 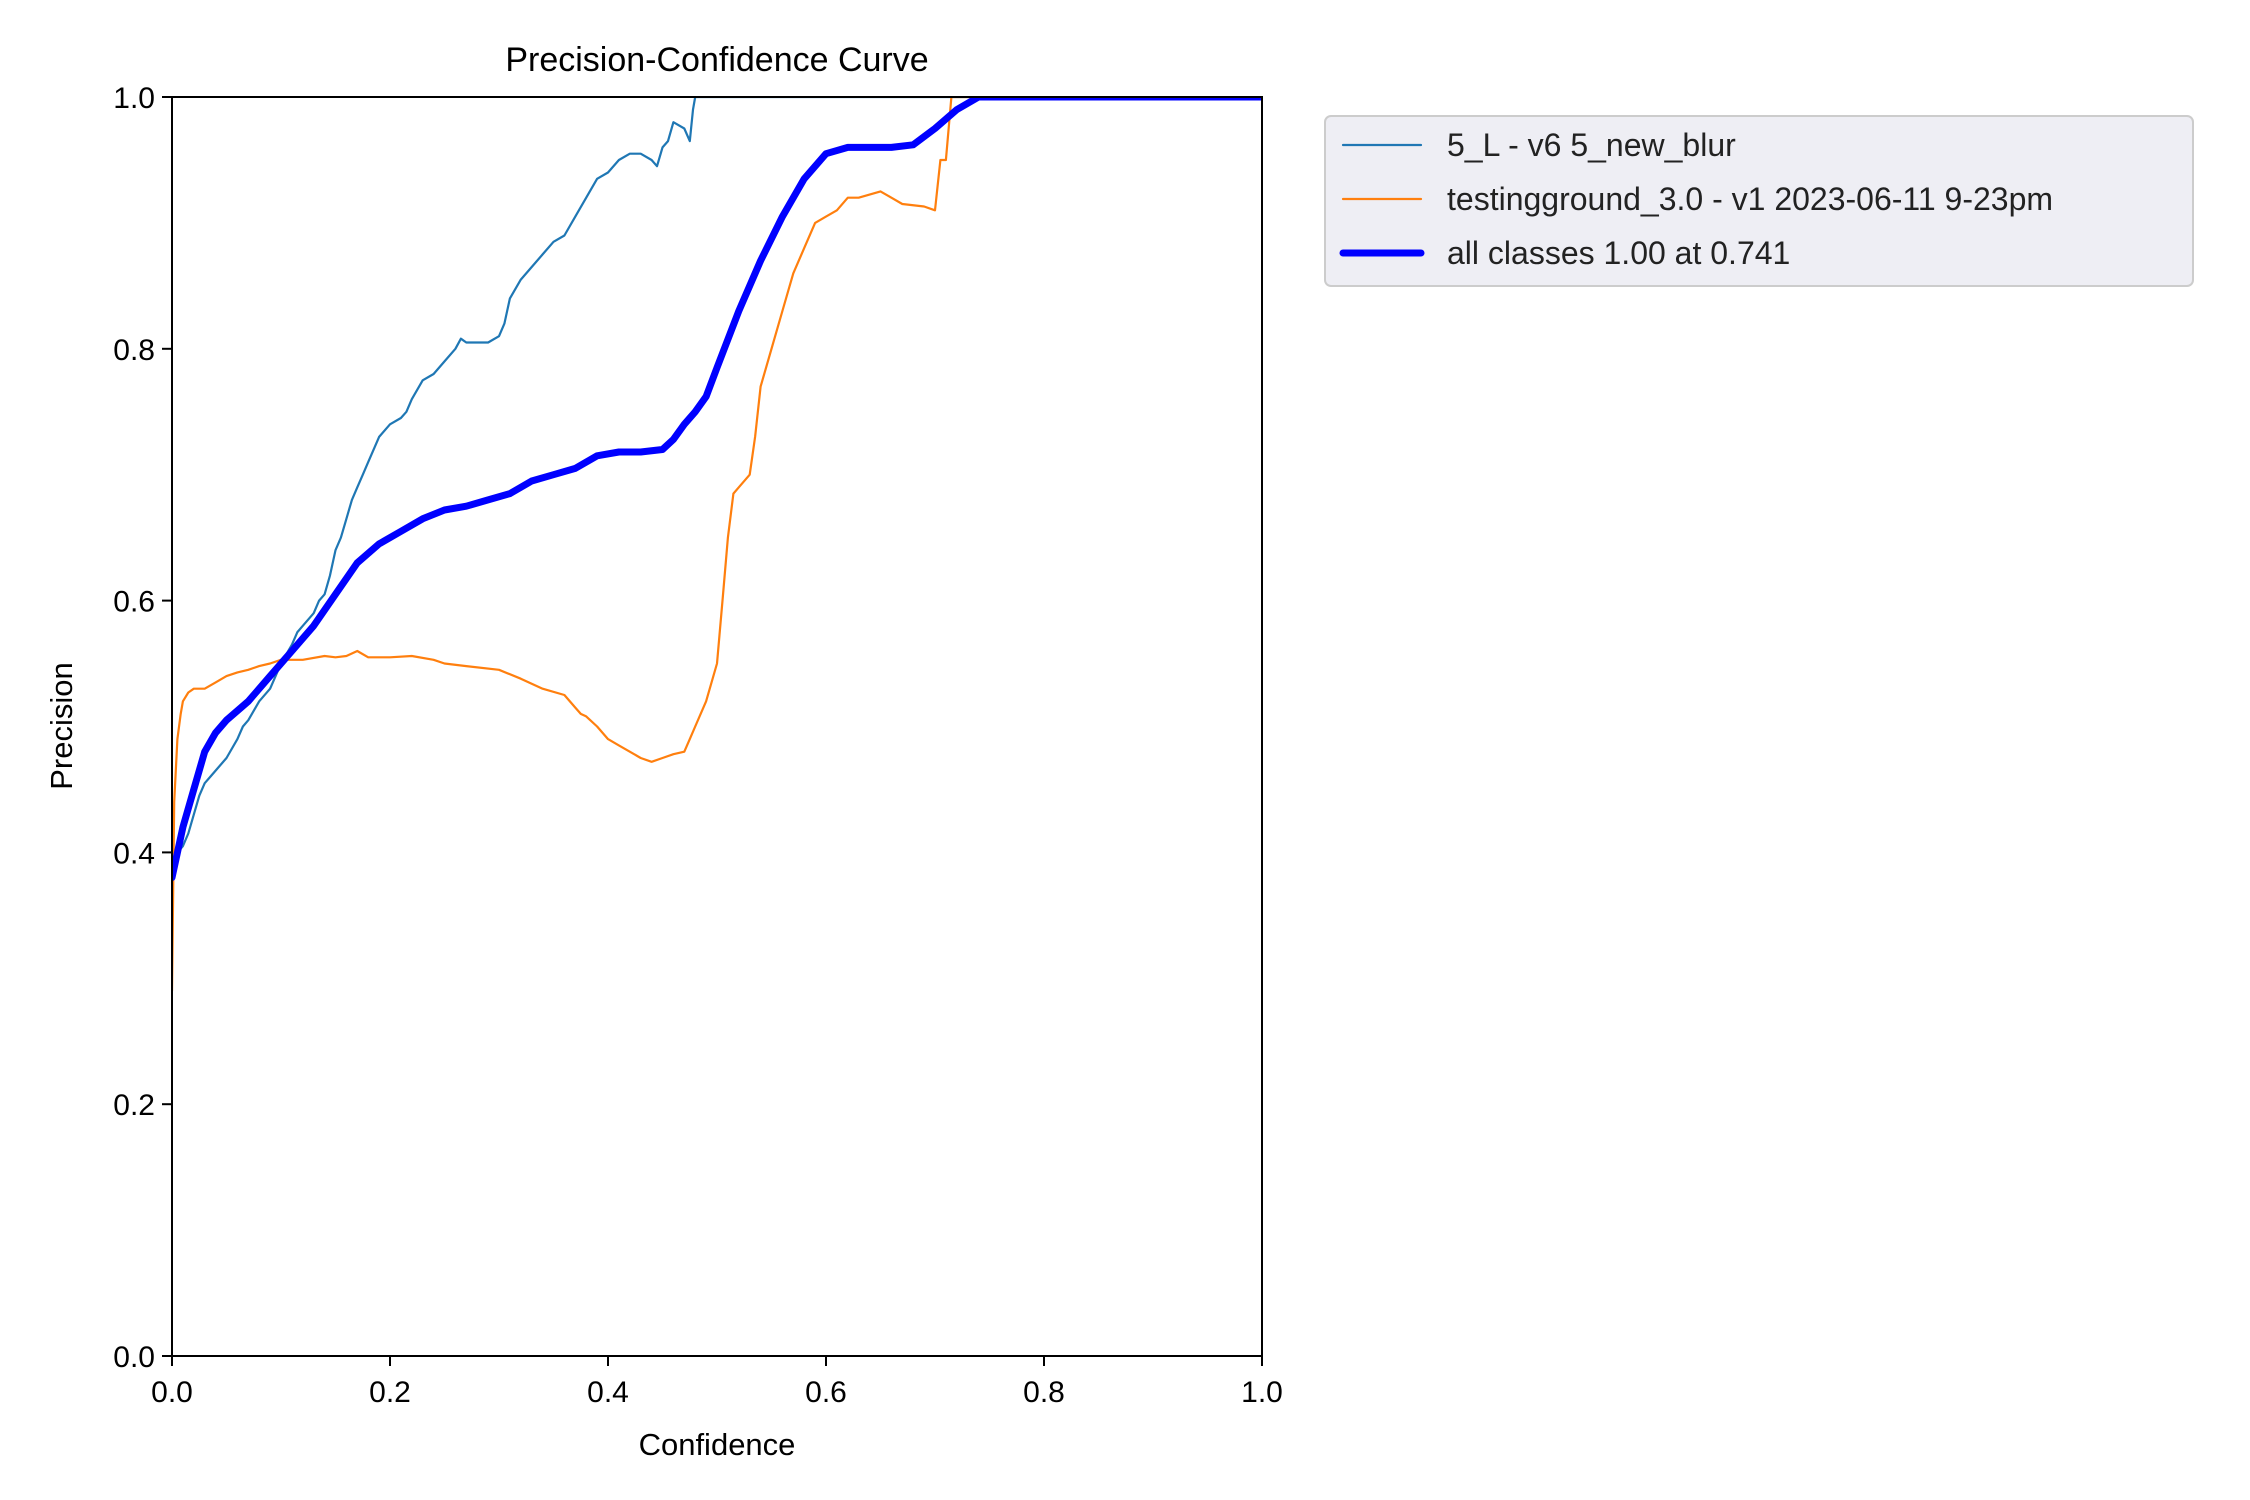 What do you see at coordinates (134, 853) in the screenshot?
I see `y-tick-label: 0.4` at bounding box center [134, 853].